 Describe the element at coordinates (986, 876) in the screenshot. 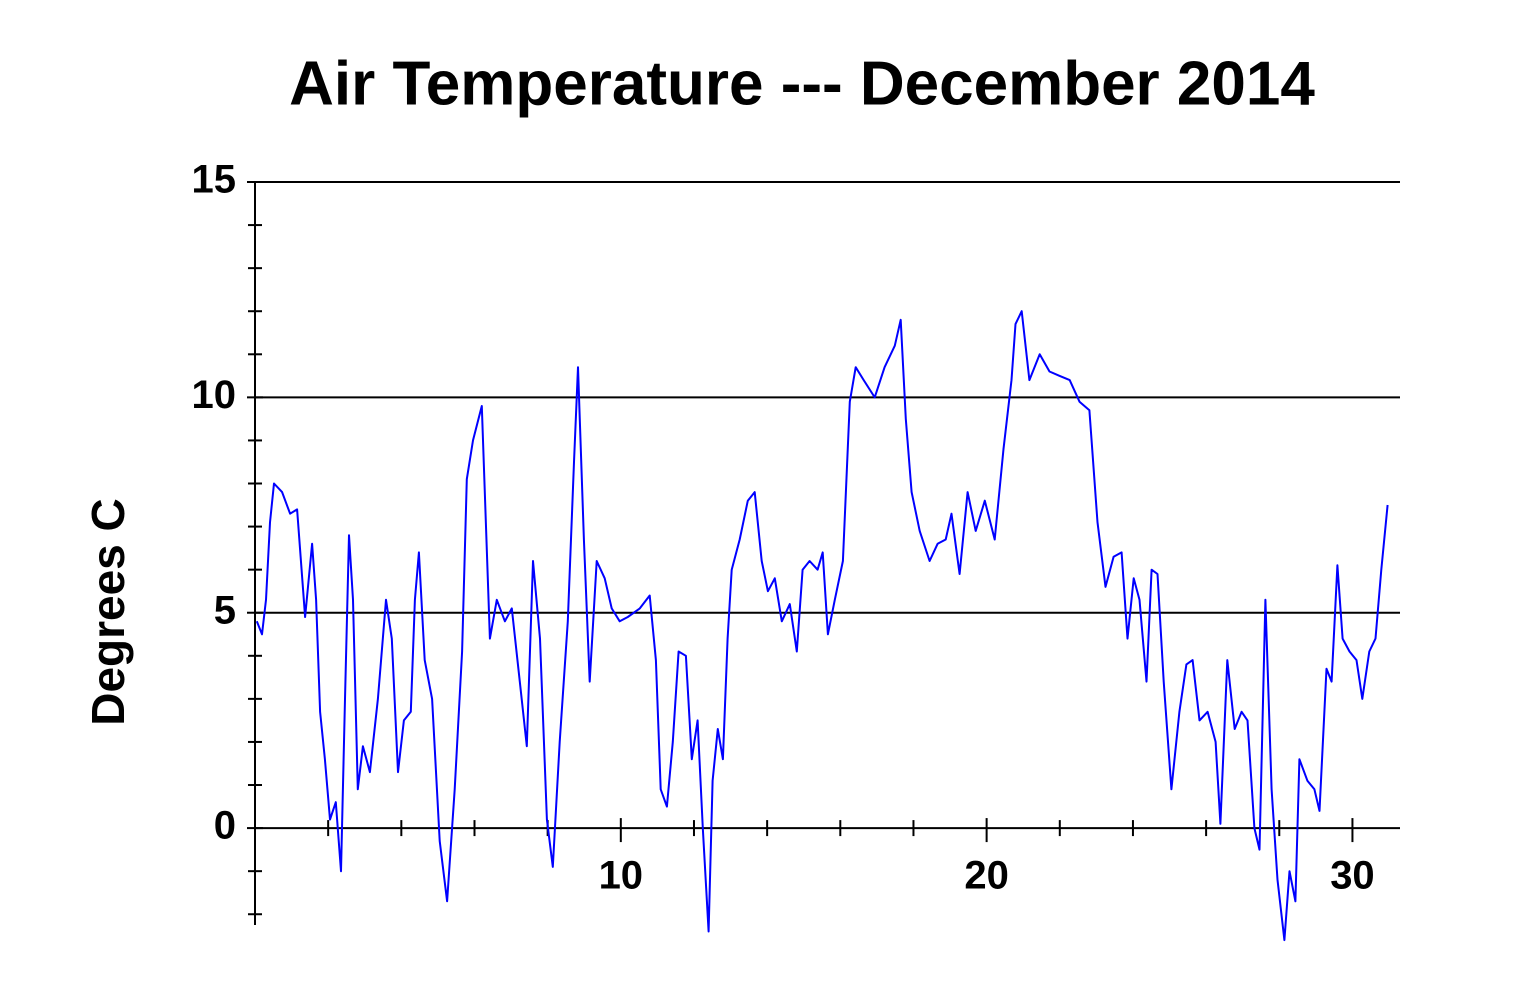

I see `x-tick-label: 20` at that location.